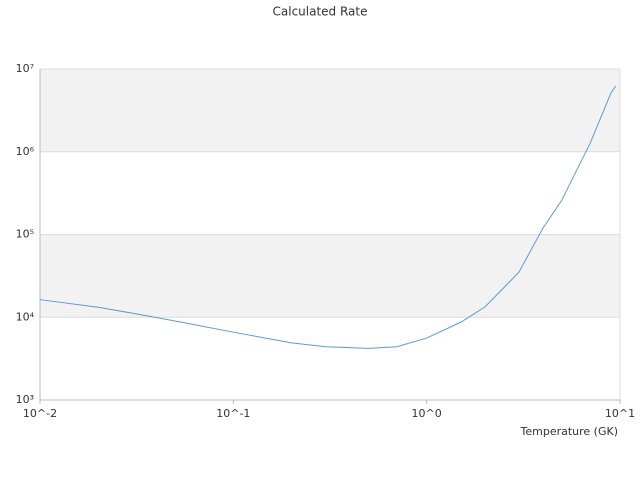 This screenshot has height=480, width=640. Describe the element at coordinates (40, 413) in the screenshot. I see `x-tick-label: 10^-2` at that location.